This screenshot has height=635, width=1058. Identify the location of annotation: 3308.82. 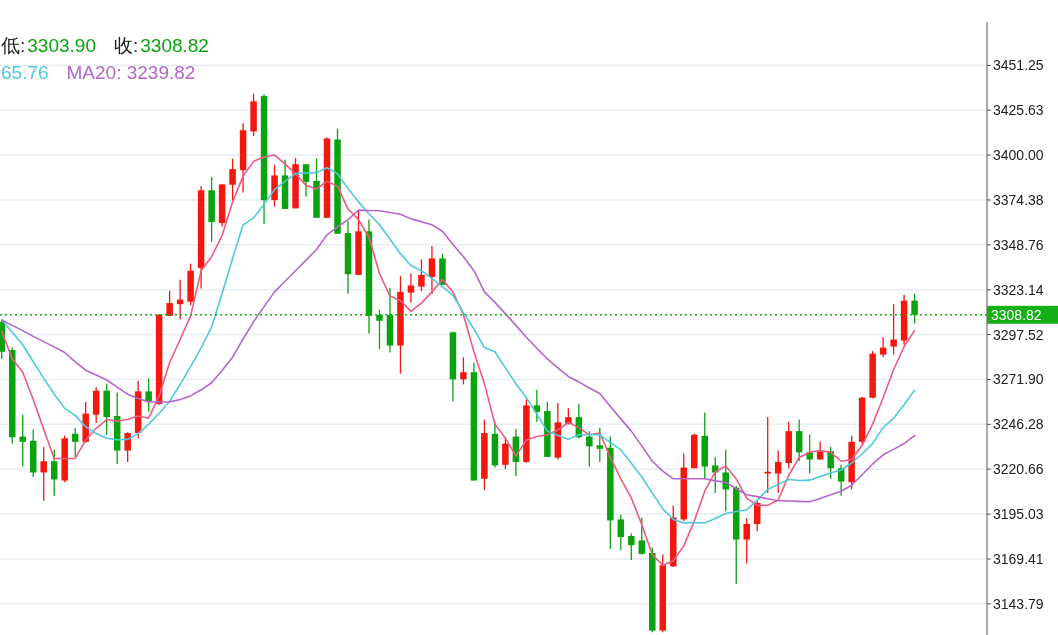
(174, 45).